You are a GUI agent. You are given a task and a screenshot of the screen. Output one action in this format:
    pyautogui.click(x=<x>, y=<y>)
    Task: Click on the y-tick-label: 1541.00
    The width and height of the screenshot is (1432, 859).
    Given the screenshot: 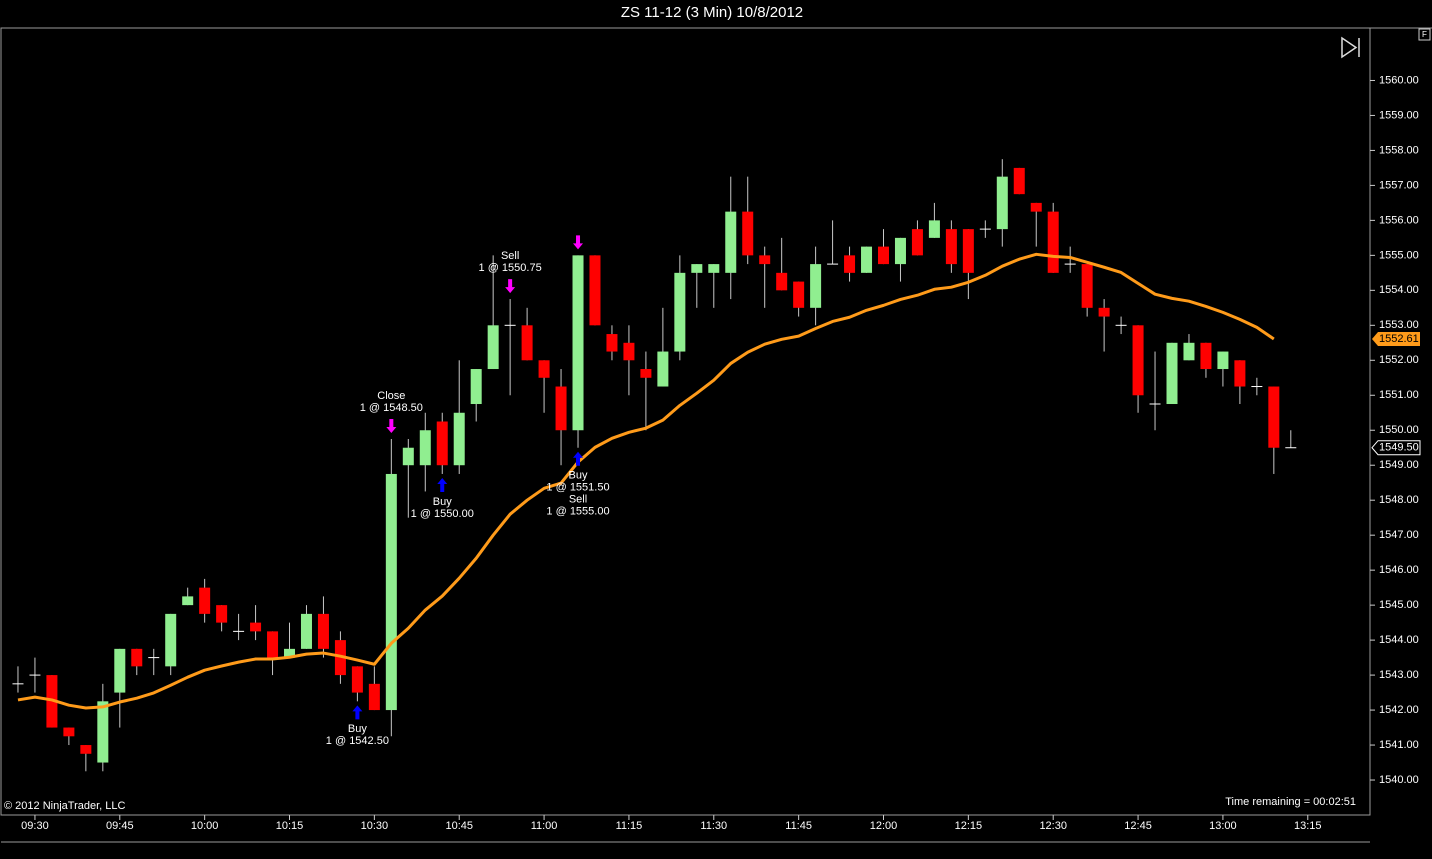 What is the action you would take?
    pyautogui.click(x=1399, y=745)
    